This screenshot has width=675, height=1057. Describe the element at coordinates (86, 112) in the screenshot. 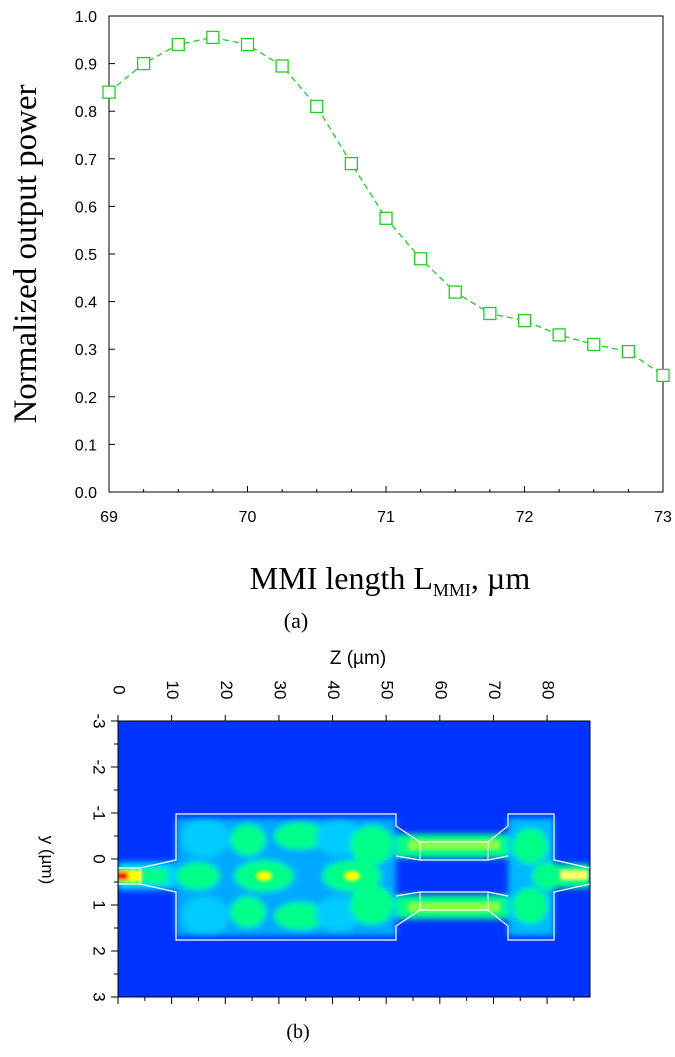

I see `y-tick-label: 0.8` at that location.